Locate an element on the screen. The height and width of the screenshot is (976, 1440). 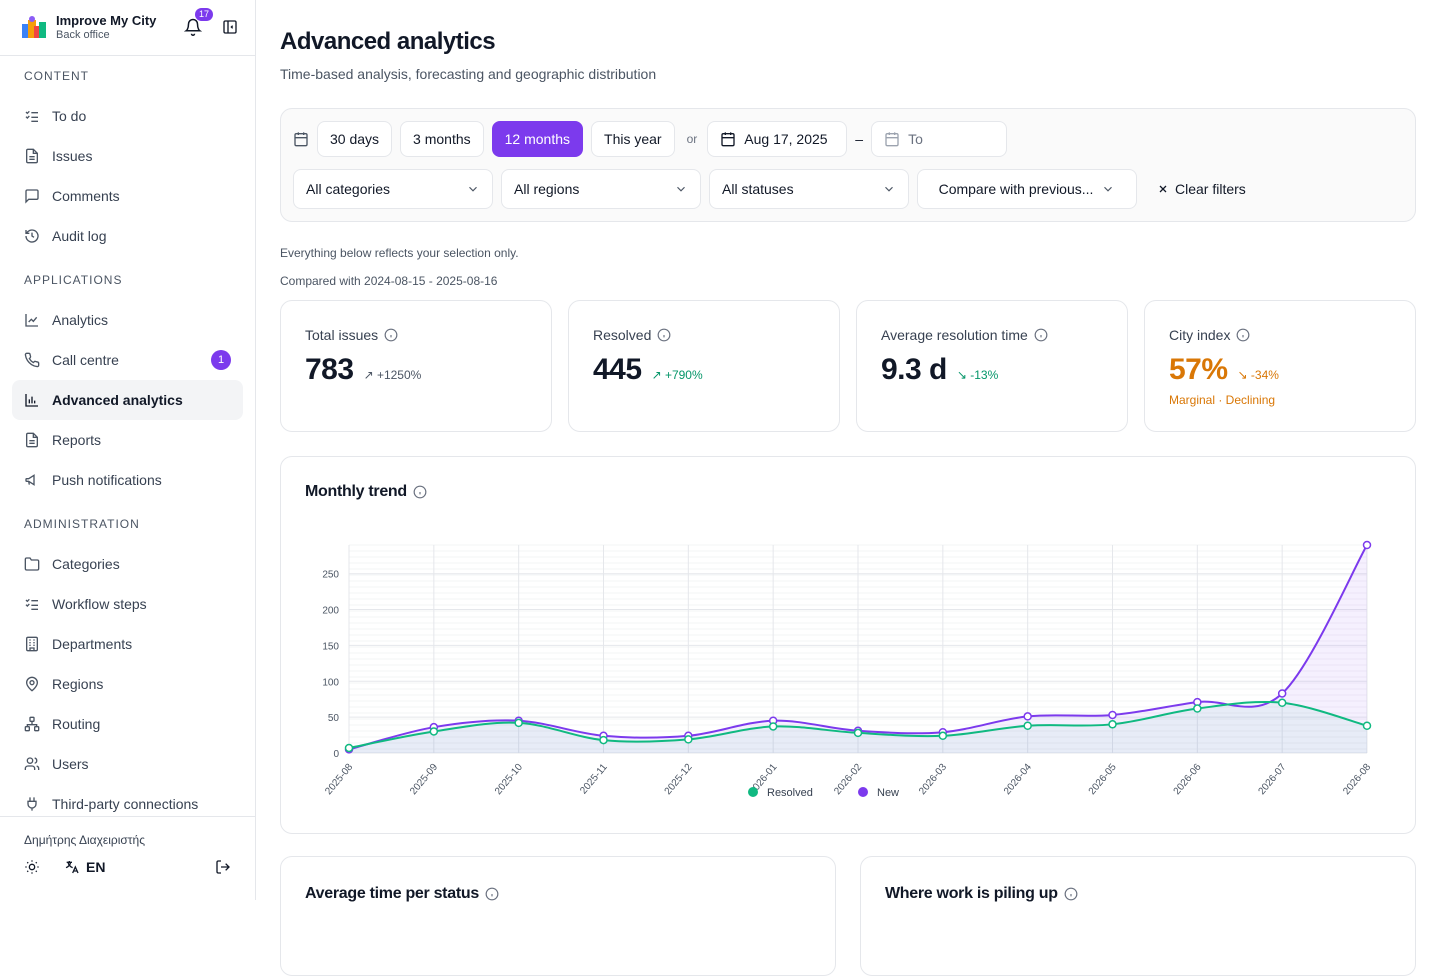
y-tick-label: 50 is located at coordinates (334, 718).